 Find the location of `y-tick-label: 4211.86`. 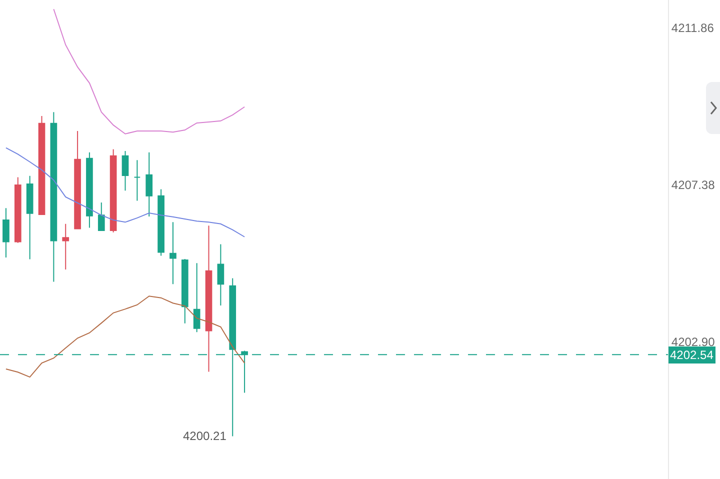

y-tick-label: 4211.86 is located at coordinates (692, 28).